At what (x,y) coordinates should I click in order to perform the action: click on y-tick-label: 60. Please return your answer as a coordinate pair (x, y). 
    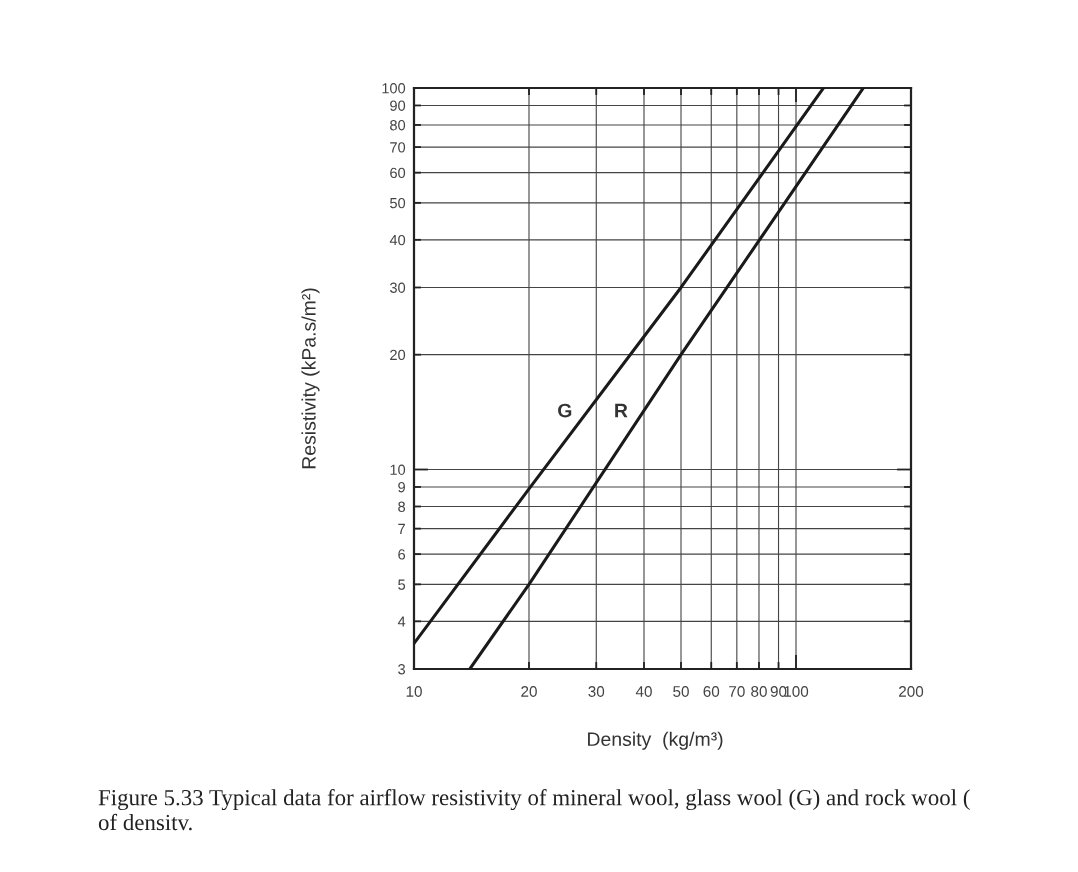
    Looking at the image, I should click on (398, 173).